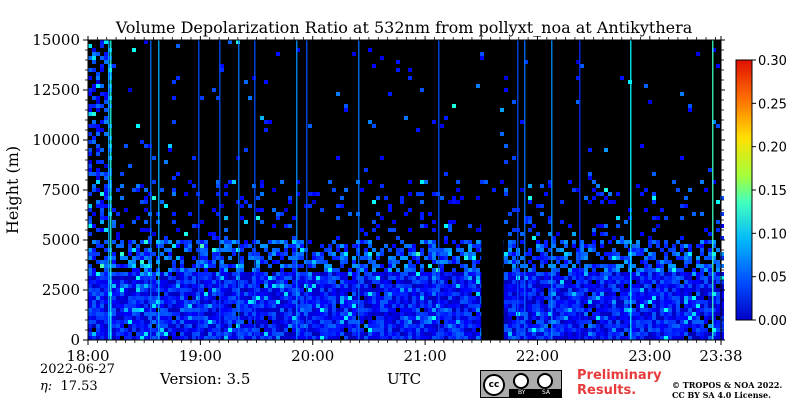 This screenshot has height=400, width=800. I want to click on heatmap-cell-1988, so click(406, 322).